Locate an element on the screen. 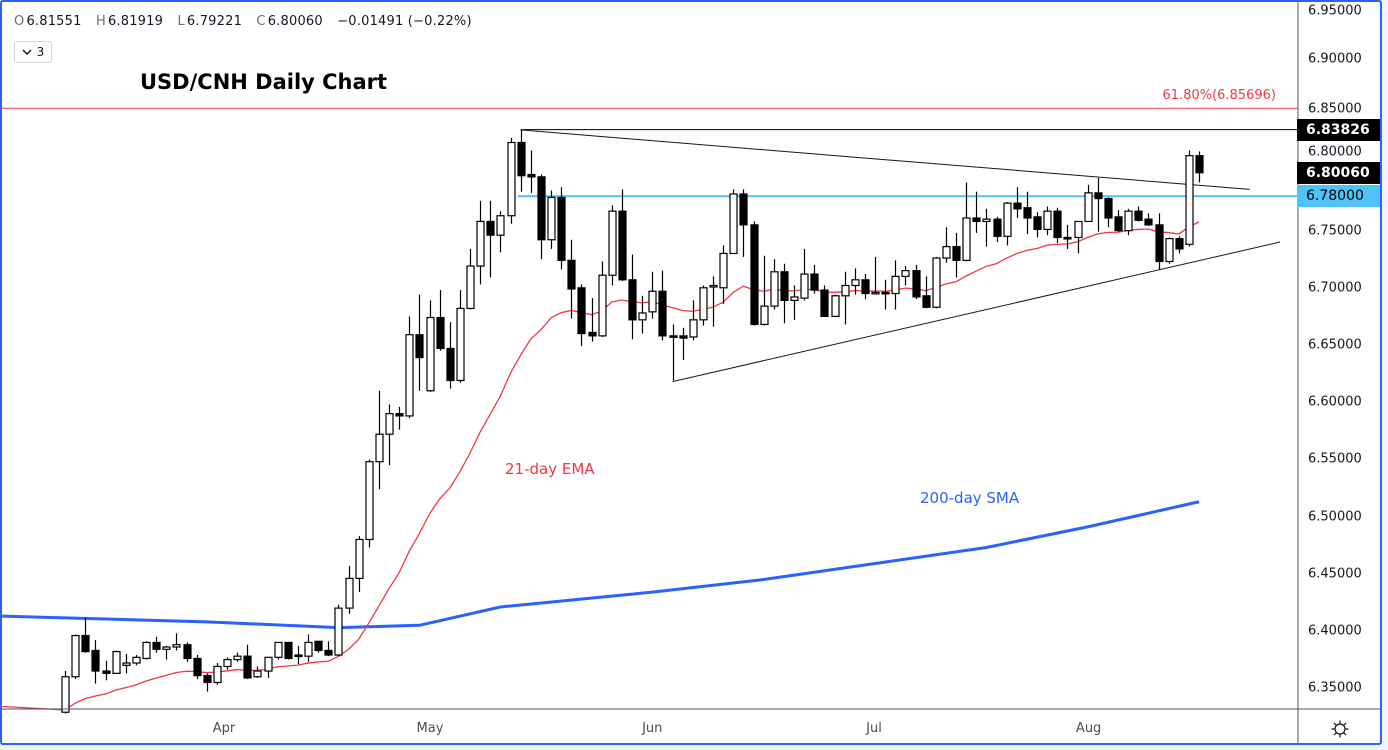  price-tick-label: 6.45000 is located at coordinates (1335, 574).